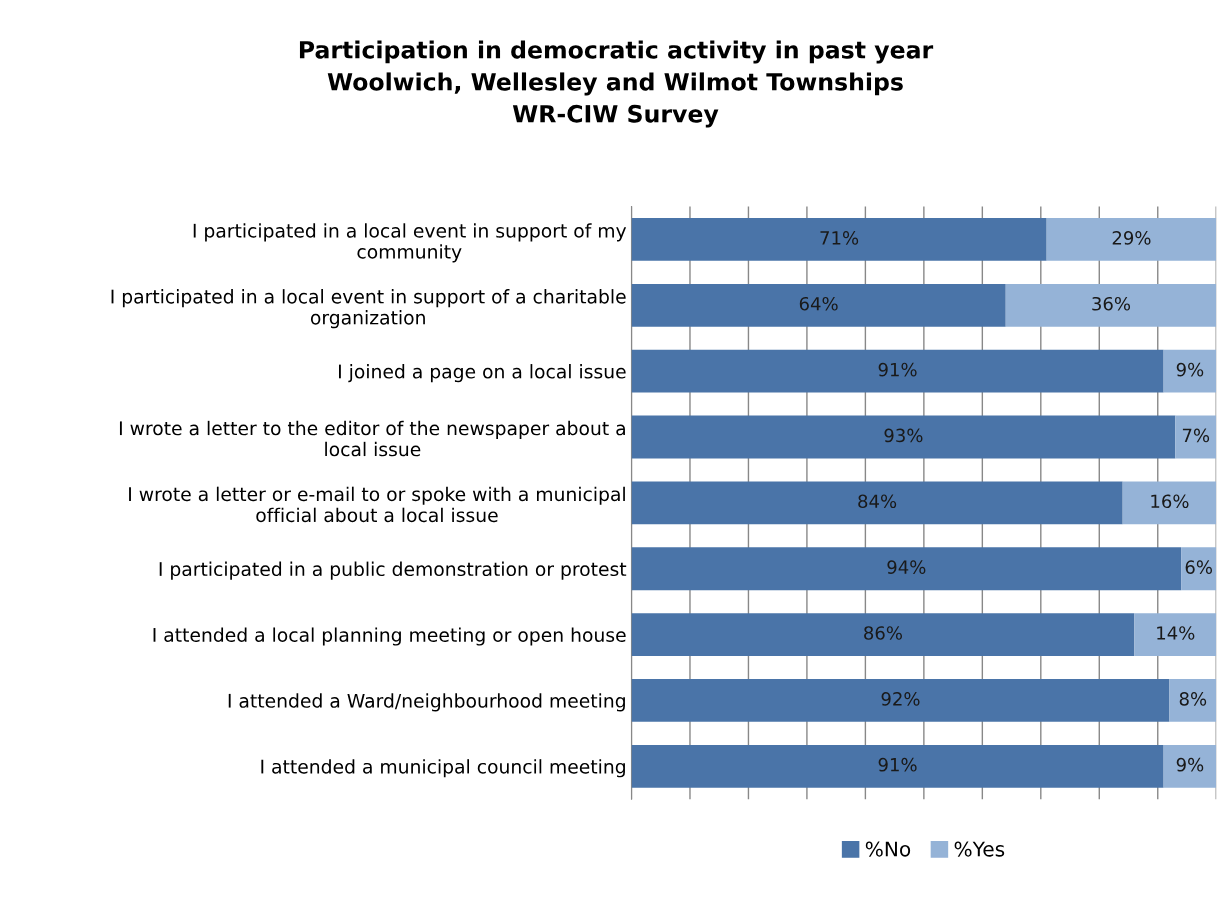 The width and height of the screenshot is (1231, 898). Describe the element at coordinates (372, 438) in the screenshot. I see `y-tick-label: I wrote a letter to the editor of the newspaper about a local issue` at that location.